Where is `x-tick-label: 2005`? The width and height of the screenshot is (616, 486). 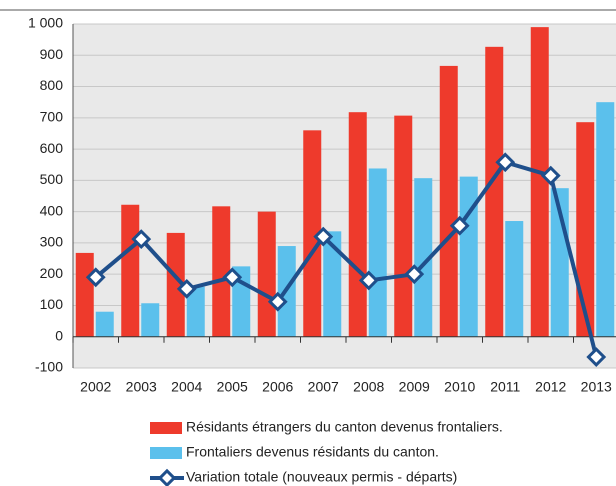 x-tick-label: 2005 is located at coordinates (232, 387).